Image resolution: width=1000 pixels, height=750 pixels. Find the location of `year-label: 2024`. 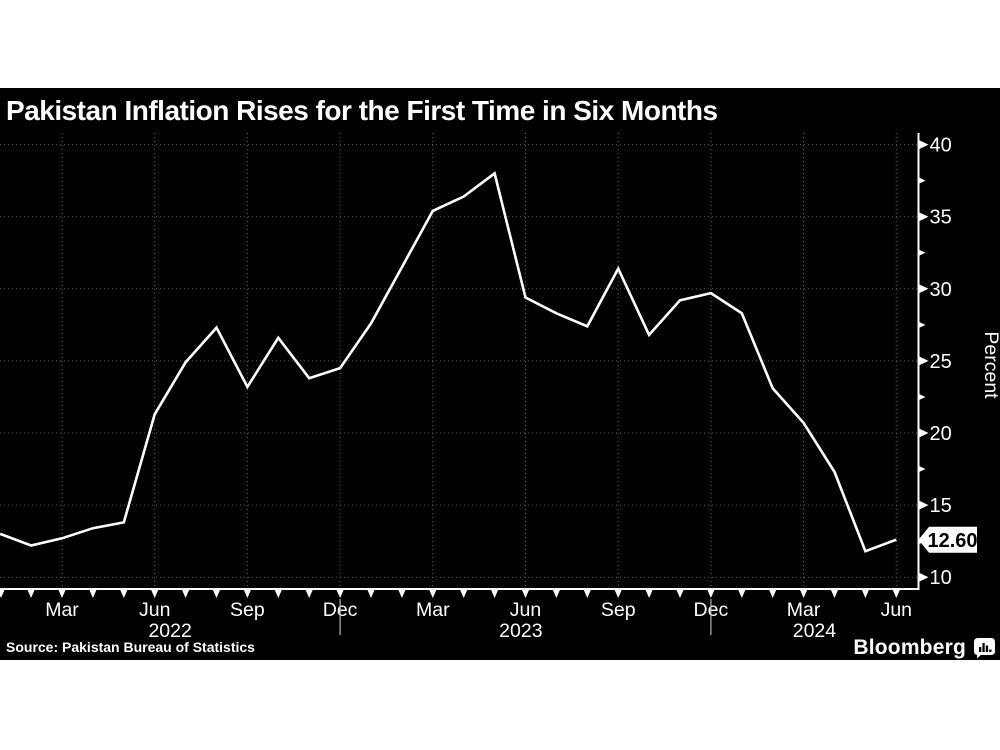

year-label: 2024 is located at coordinates (815, 631).